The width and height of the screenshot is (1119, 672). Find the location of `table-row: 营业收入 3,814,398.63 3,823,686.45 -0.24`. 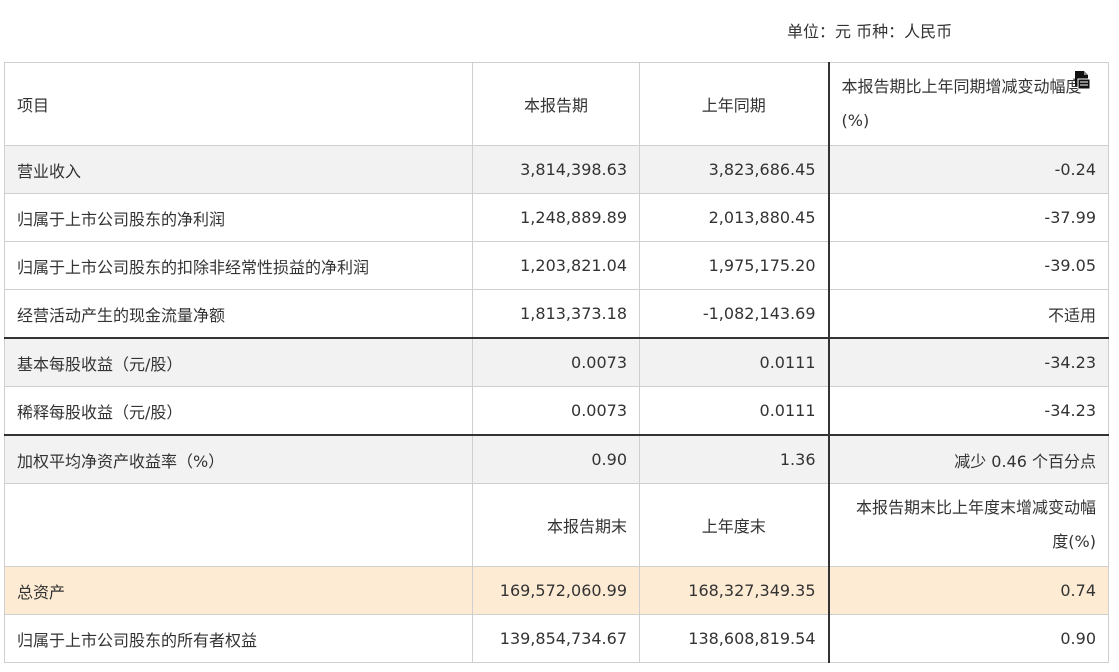

table-row: 营业收入 3,814,398.63 3,823,686.45 -0.24 is located at coordinates (556, 169).